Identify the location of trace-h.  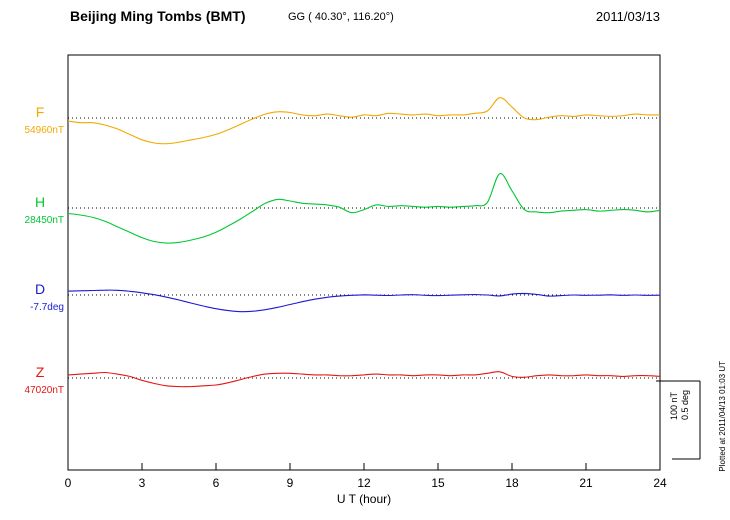
(364, 208).